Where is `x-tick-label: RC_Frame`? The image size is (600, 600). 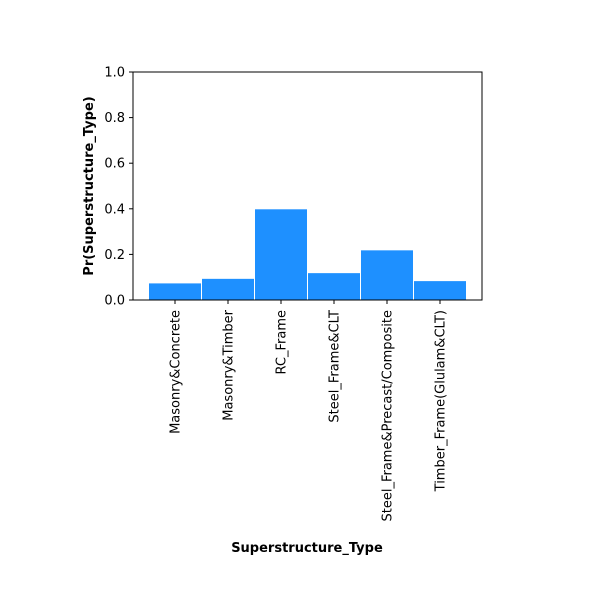
x-tick-label: RC_Frame is located at coordinates (282, 342).